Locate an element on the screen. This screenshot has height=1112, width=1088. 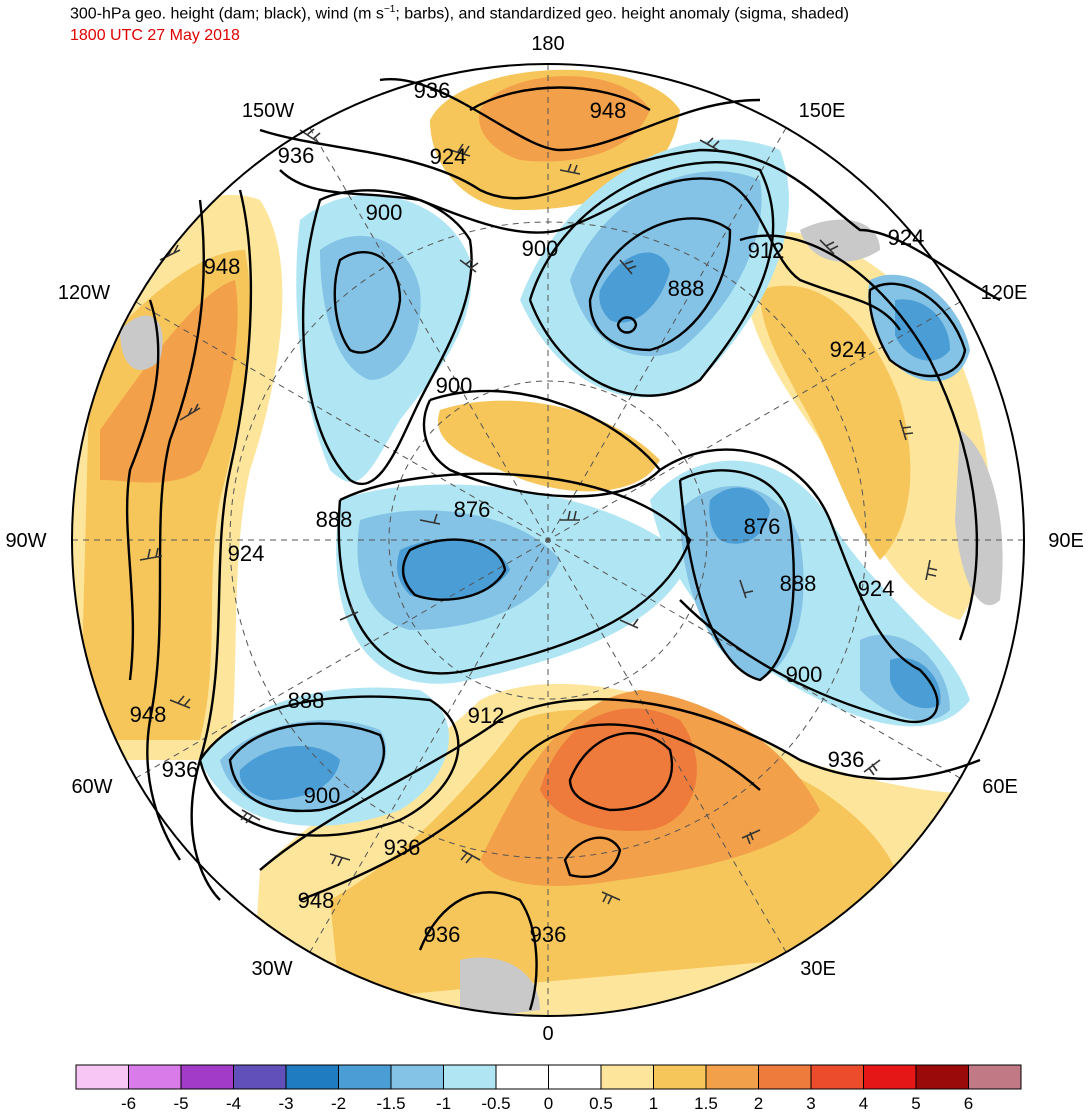
colorbar: -6 -5 -4 -3 -2 -1.5 -1 -0.5 0 0.5 1 1.5 2 3 4 5 6 is located at coordinates (548, 1088).